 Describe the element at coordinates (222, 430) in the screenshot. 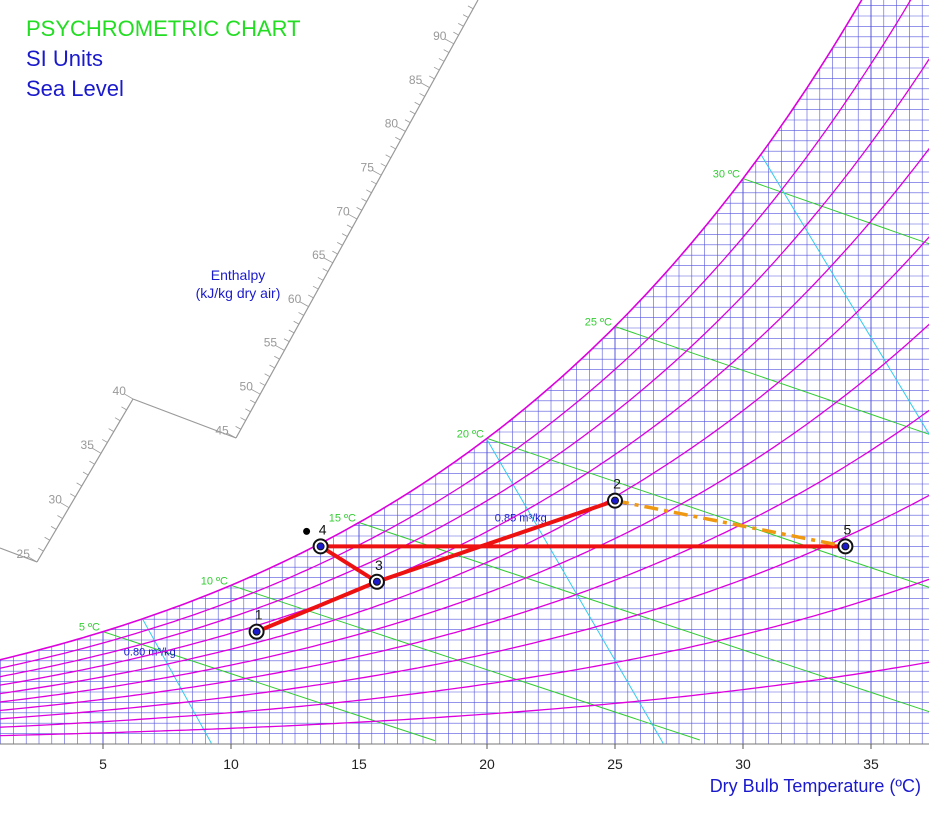

I see `enthalpy-upper-scale-tick-label: 45` at that location.